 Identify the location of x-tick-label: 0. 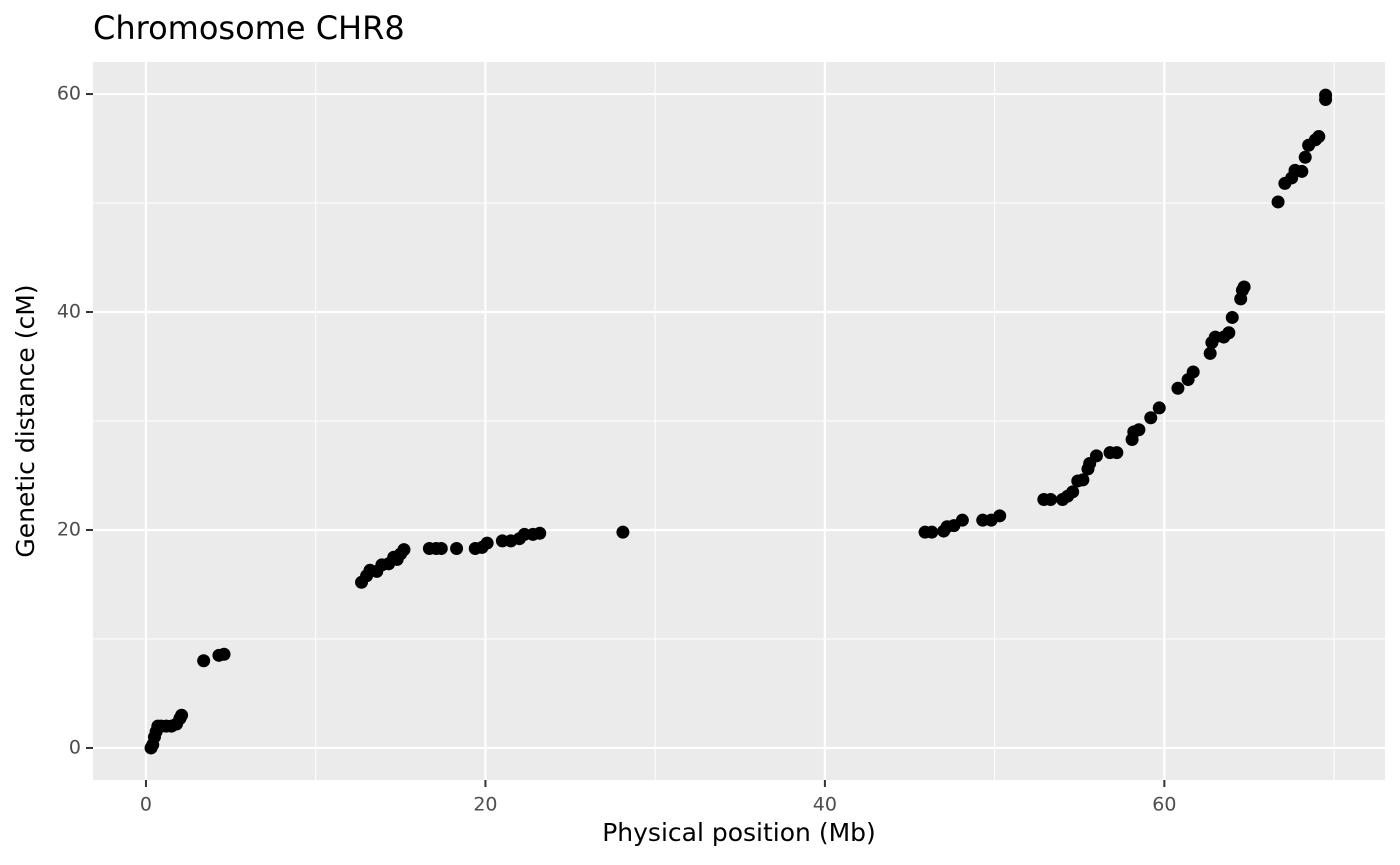
(146, 805).